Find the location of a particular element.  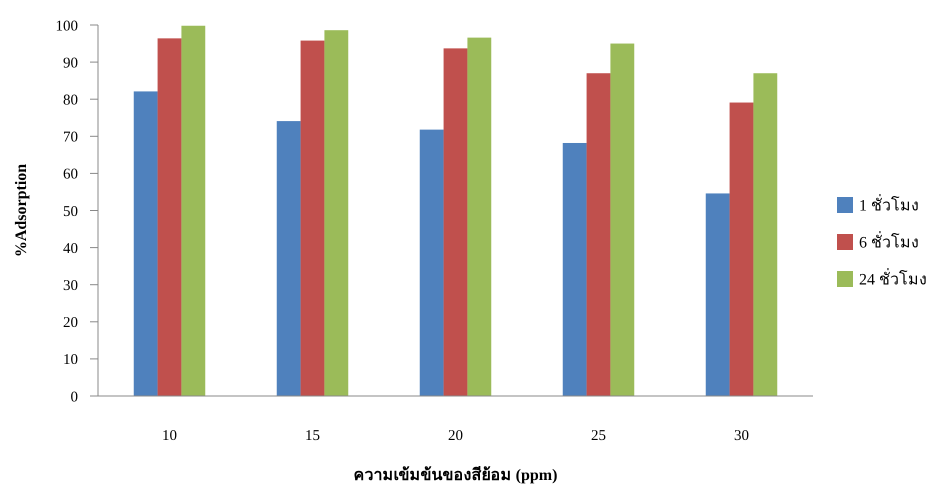

legend-label: 24 ชั่วโมง is located at coordinates (893, 278).